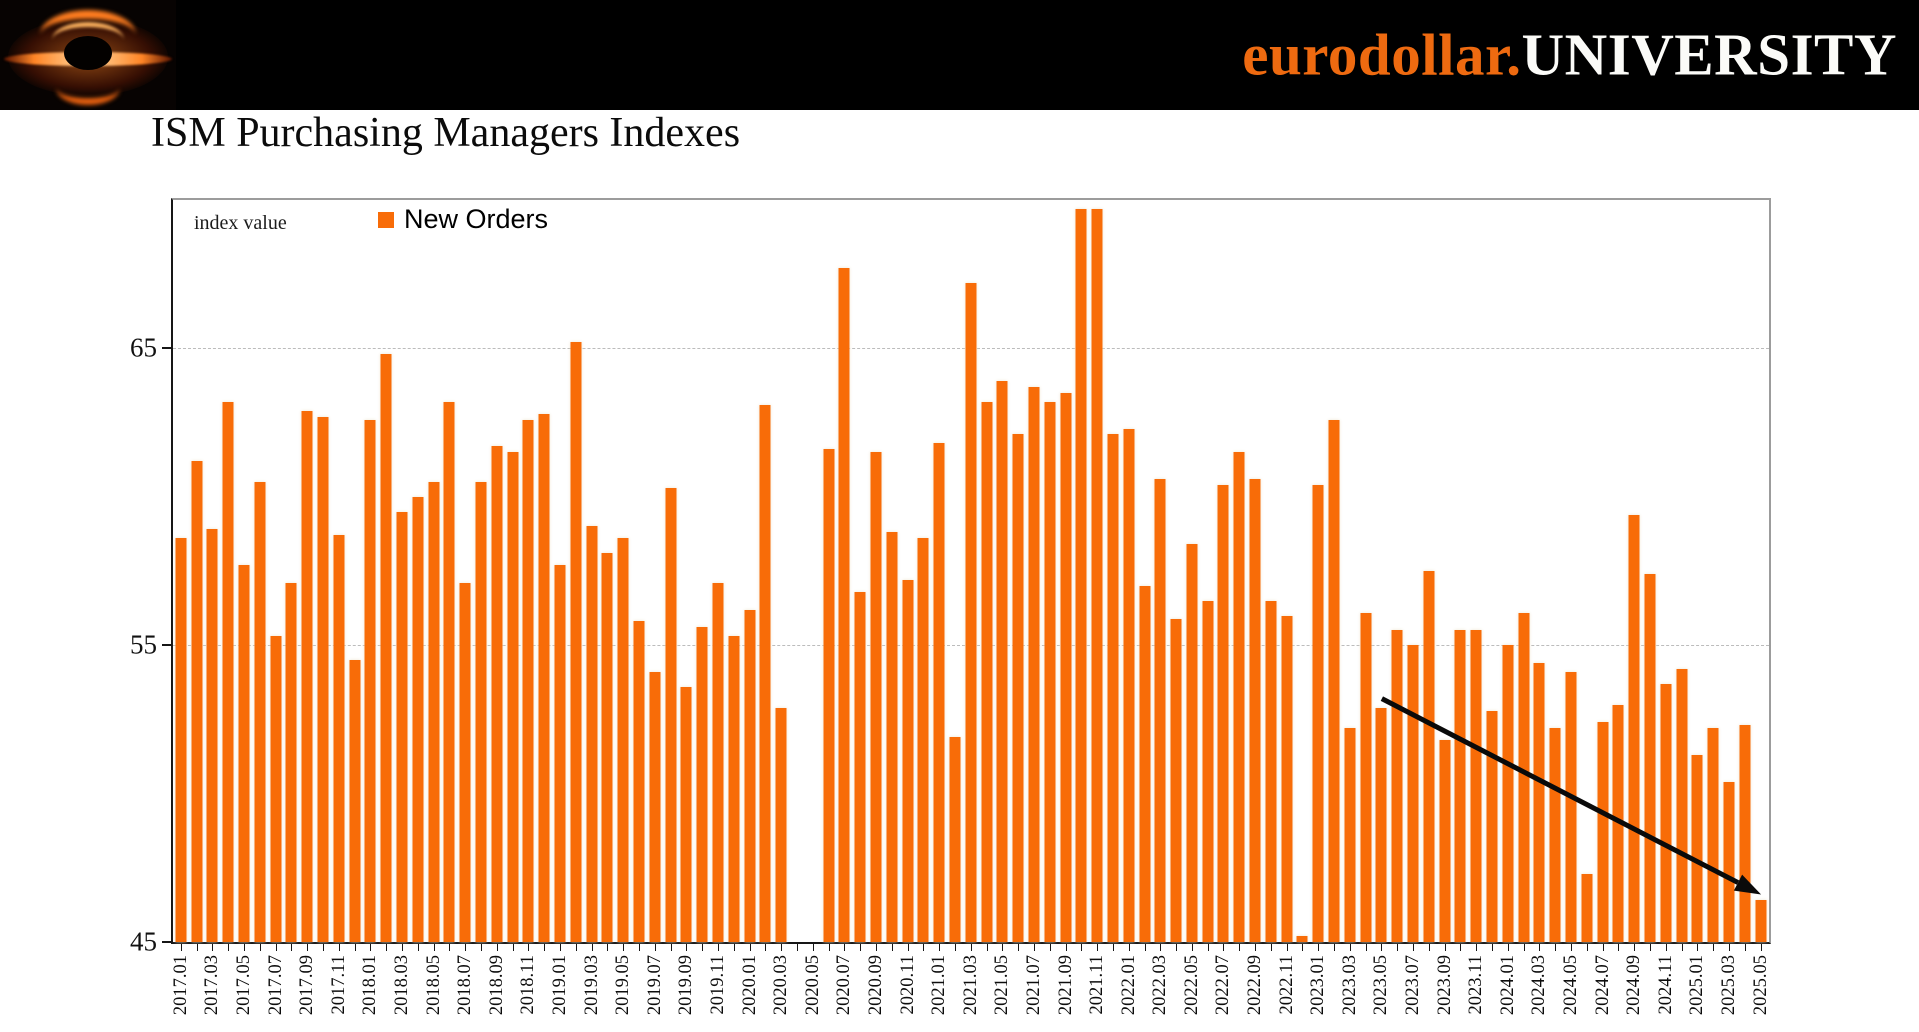 Image resolution: width=1919 pixels, height=1032 pixels. What do you see at coordinates (829, 947) in the screenshot?
I see `x-tick-2020.06` at bounding box center [829, 947].